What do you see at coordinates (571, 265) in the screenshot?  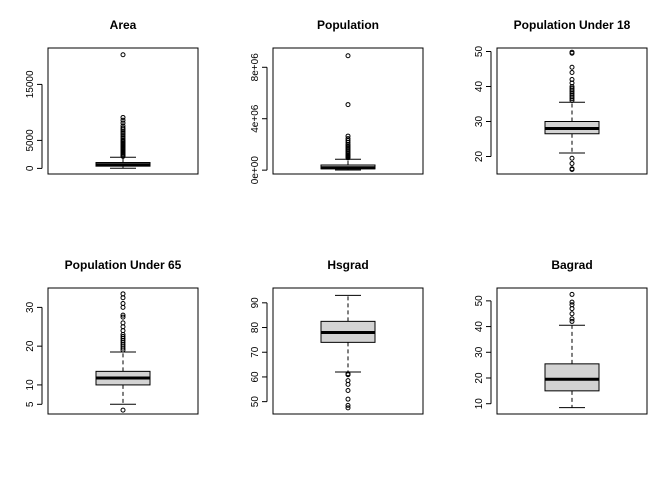 I see `panel-title: Bagrad` at bounding box center [571, 265].